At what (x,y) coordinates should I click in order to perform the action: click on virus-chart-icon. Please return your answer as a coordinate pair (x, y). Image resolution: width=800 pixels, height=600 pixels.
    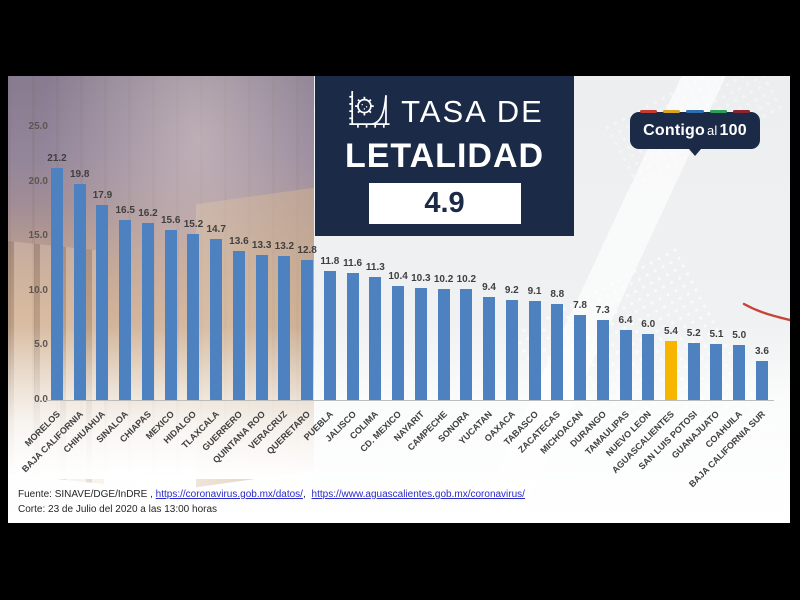
    Looking at the image, I should click on (368, 111).